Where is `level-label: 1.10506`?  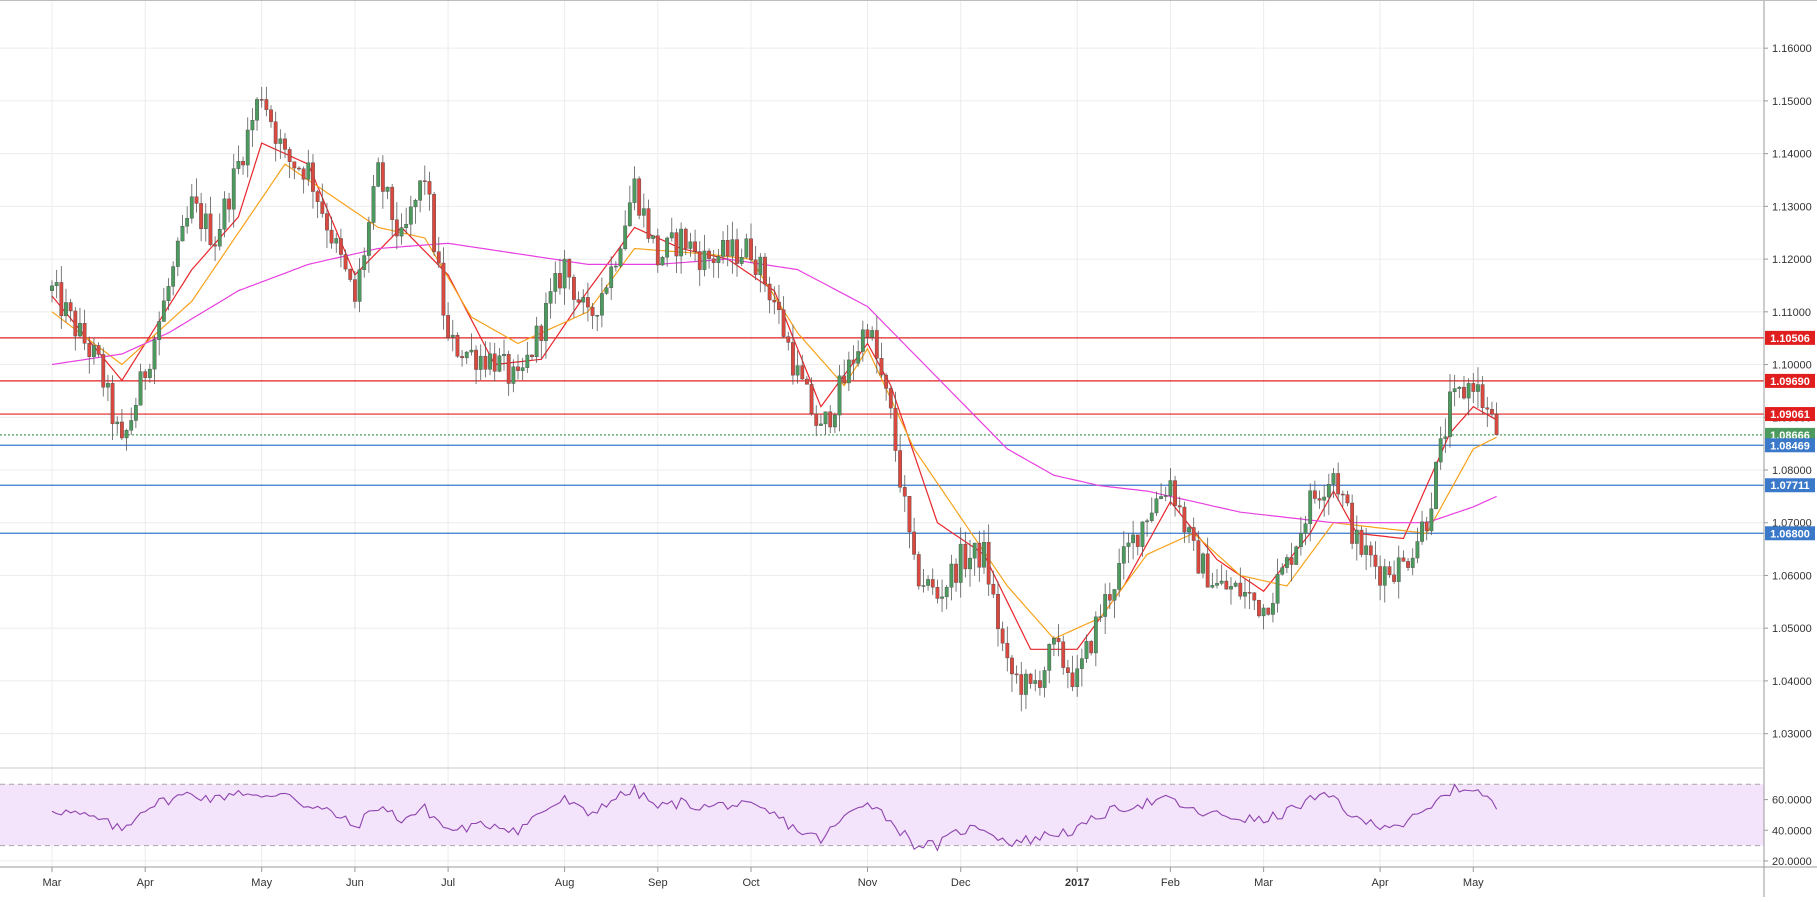 level-label: 1.10506 is located at coordinates (1790, 339).